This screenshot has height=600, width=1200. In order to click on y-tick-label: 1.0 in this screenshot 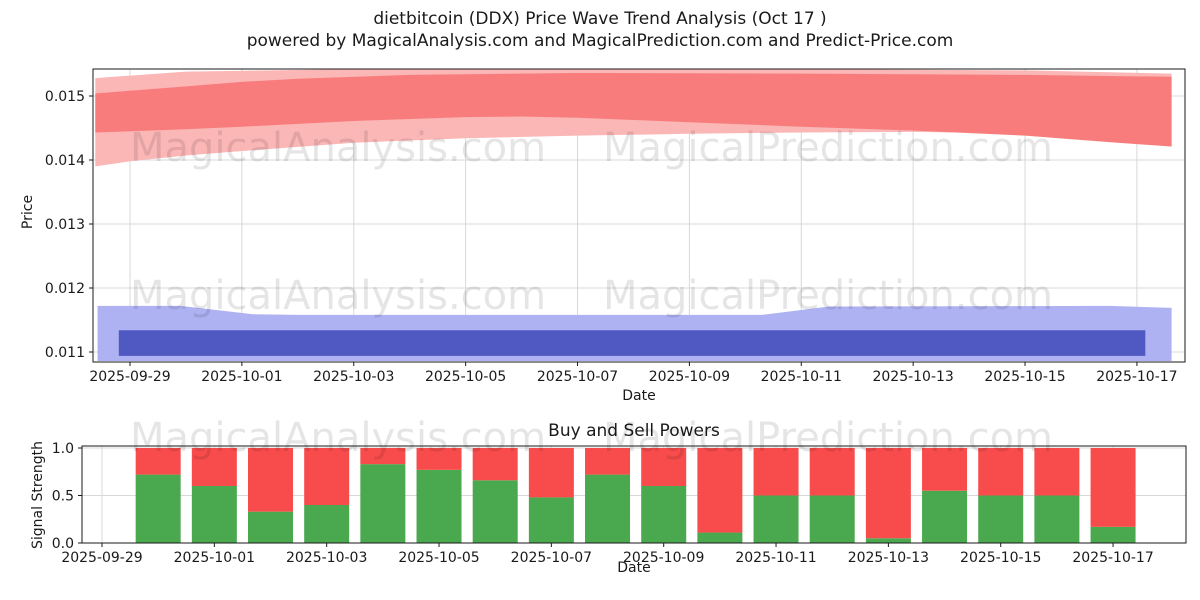, I will do `click(63, 449)`.